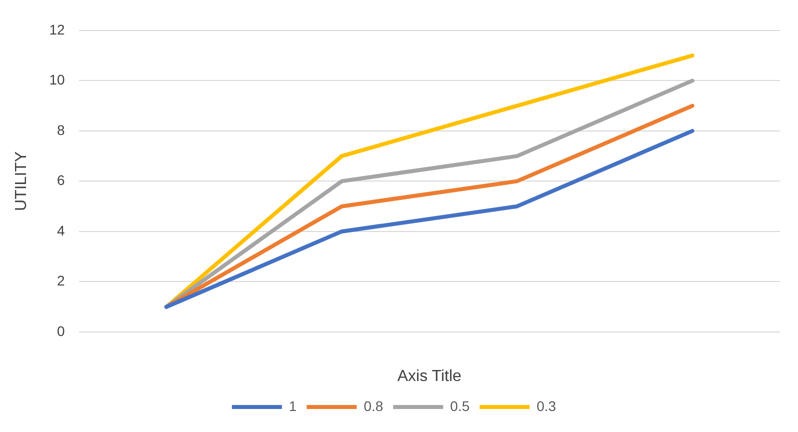  Describe the element at coordinates (546, 406) in the screenshot. I see `legend-label: 0.3` at that location.